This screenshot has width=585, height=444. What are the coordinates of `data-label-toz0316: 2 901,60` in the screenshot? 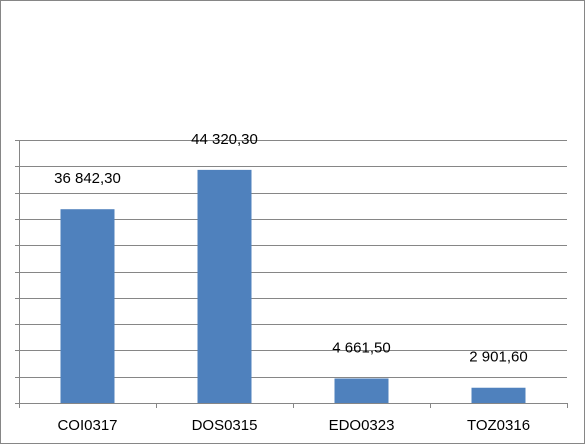 It's located at (498, 357).